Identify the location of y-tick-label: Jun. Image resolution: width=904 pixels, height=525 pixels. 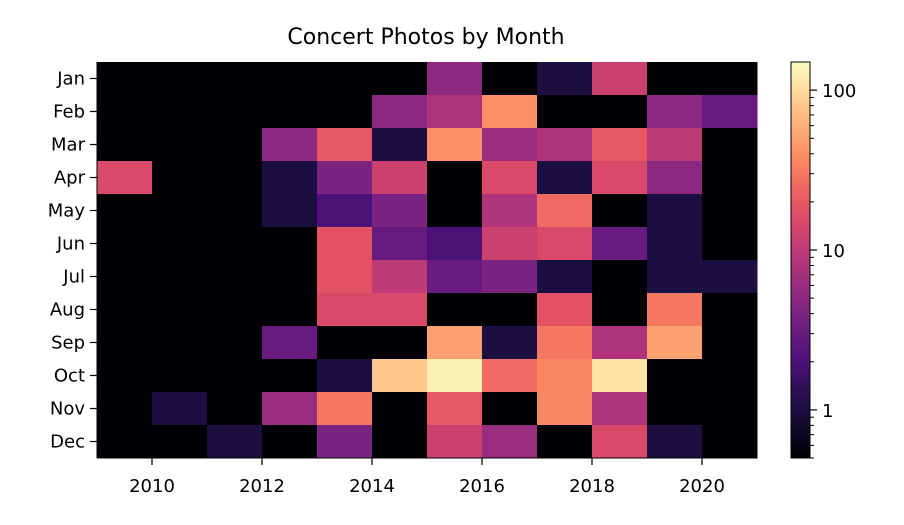
(70, 244).